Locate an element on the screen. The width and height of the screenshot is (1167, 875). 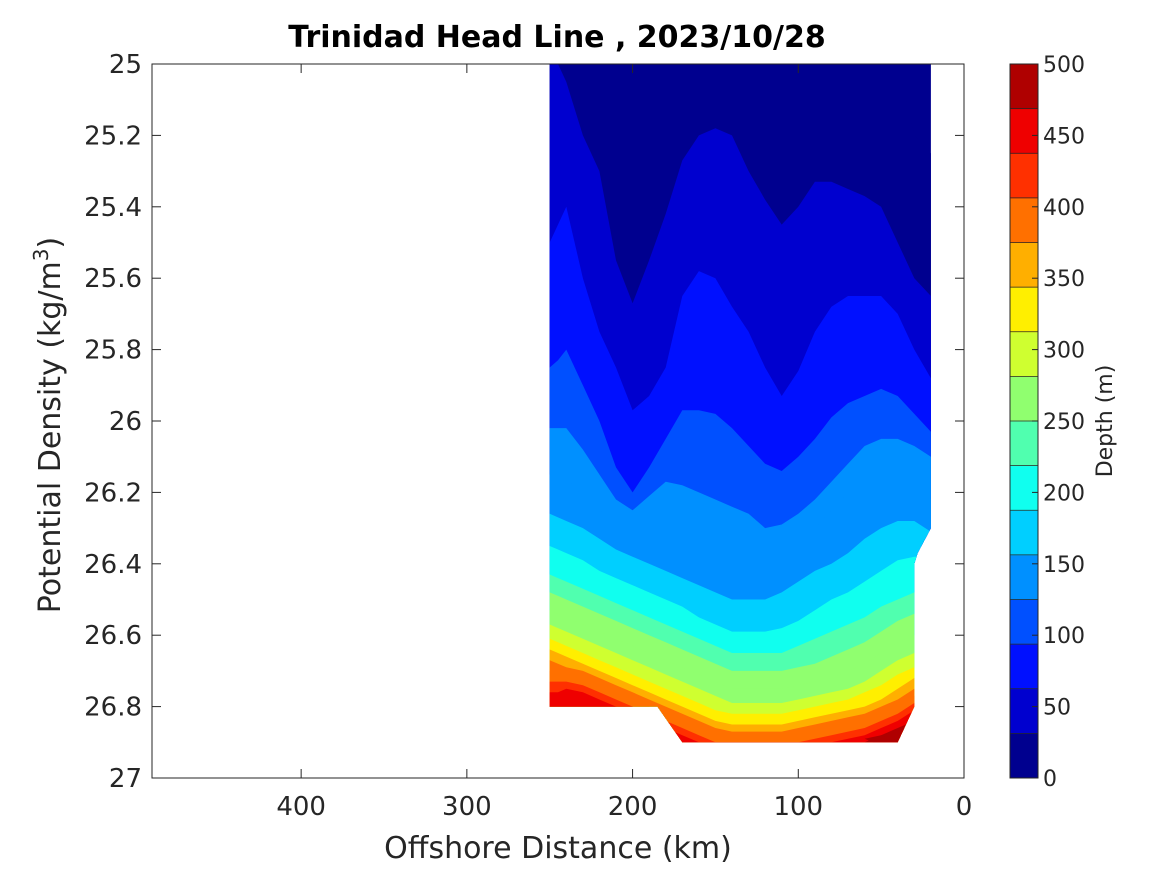
x-axis-label: Offshore Distance (km) is located at coordinates (558, 848).